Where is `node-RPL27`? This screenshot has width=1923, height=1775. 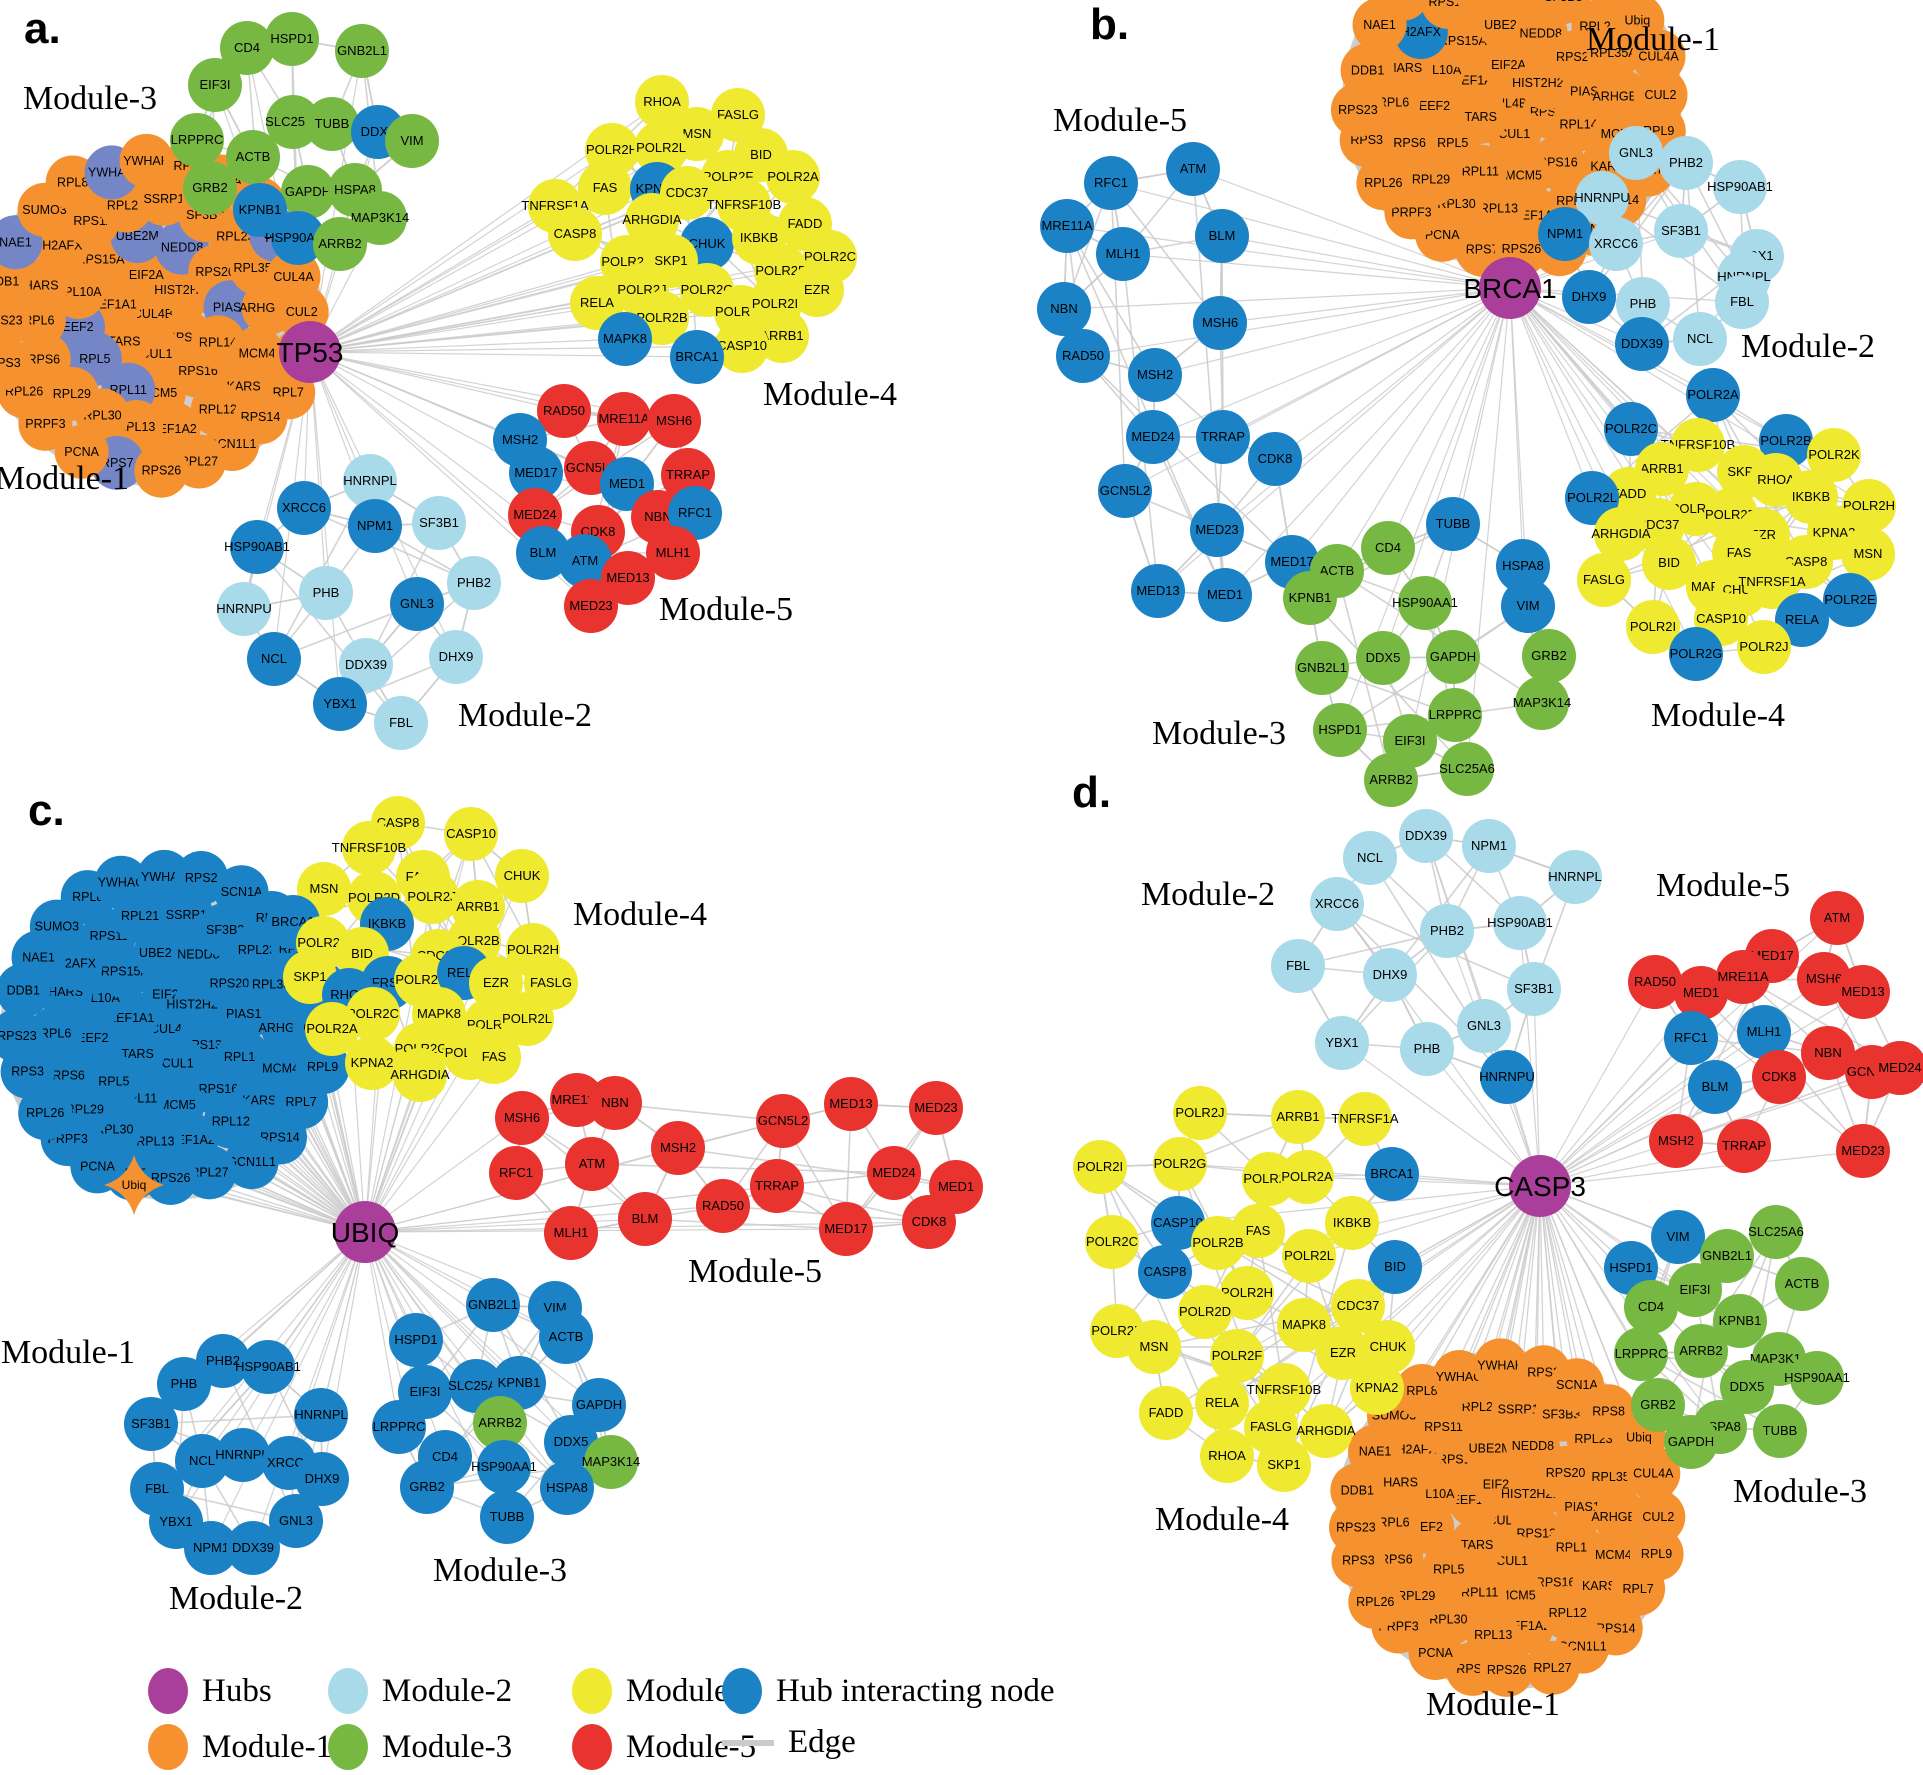
node-RPL27 is located at coordinates (1552, 1667).